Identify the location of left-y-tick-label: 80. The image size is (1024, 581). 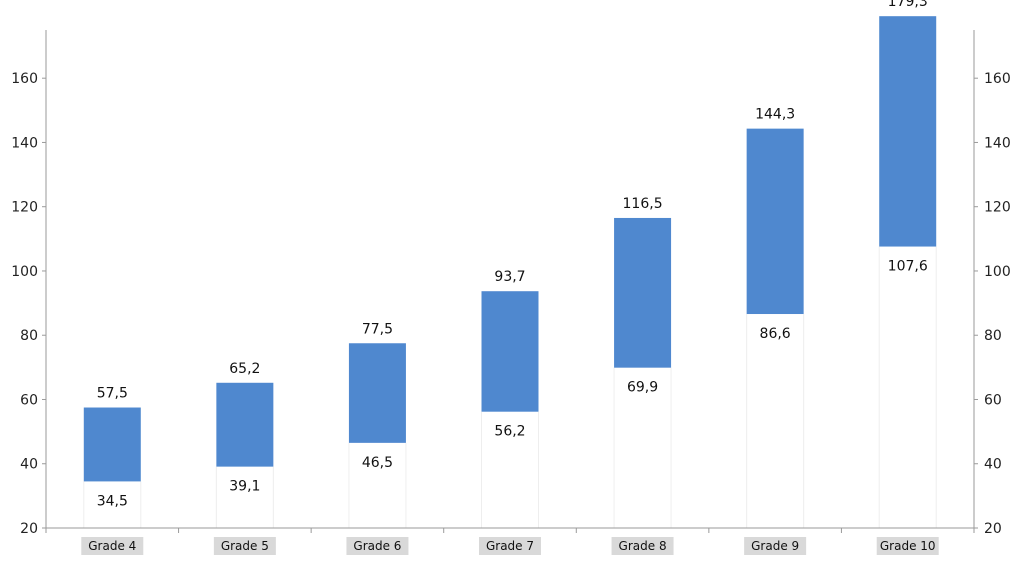
(29, 336).